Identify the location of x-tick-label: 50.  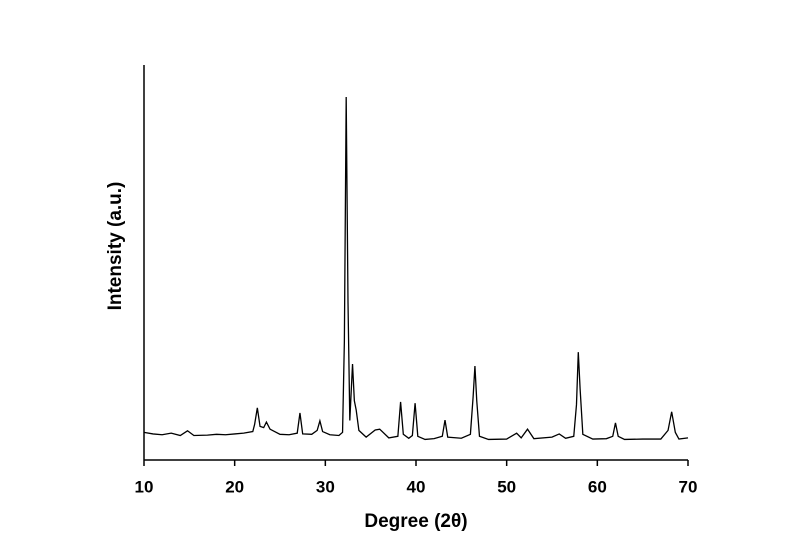
(506, 486).